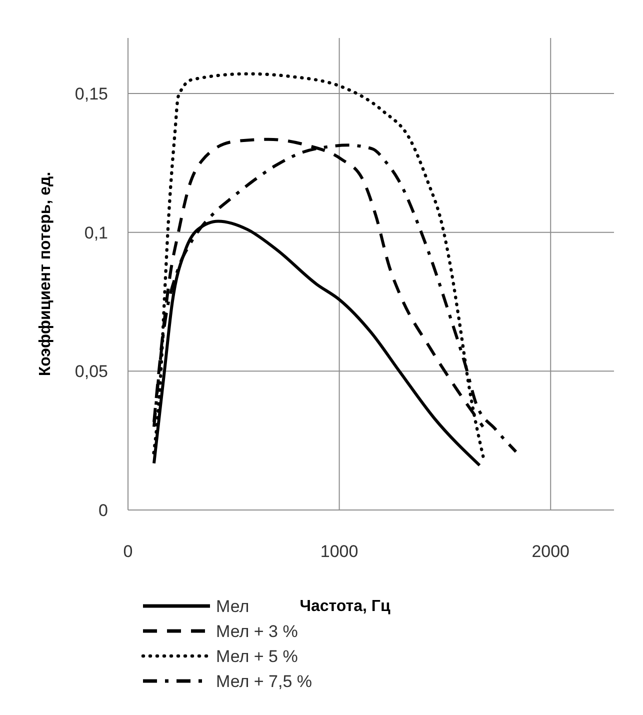 Image resolution: width=643 pixels, height=715 pixels. What do you see at coordinates (233, 606) in the screenshot?
I see `legend-label: Мел` at bounding box center [233, 606].